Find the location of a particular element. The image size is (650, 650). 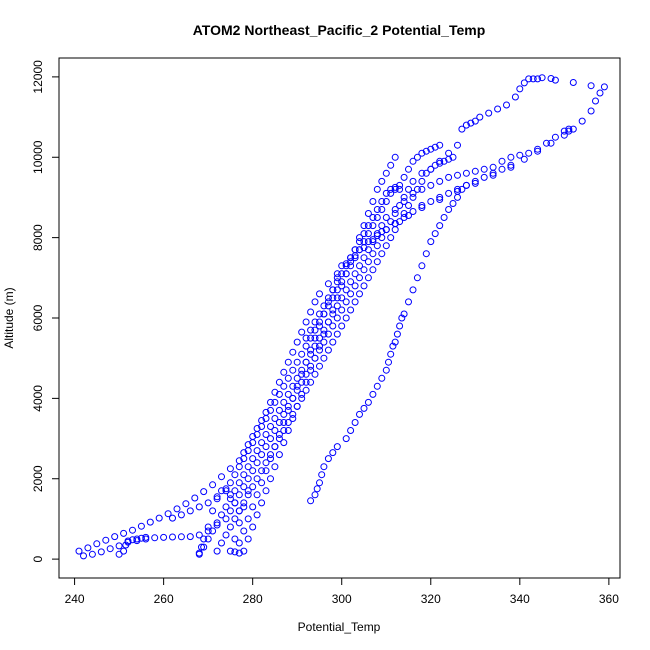

x-axis-label: Potential_Temp is located at coordinates (339, 627).